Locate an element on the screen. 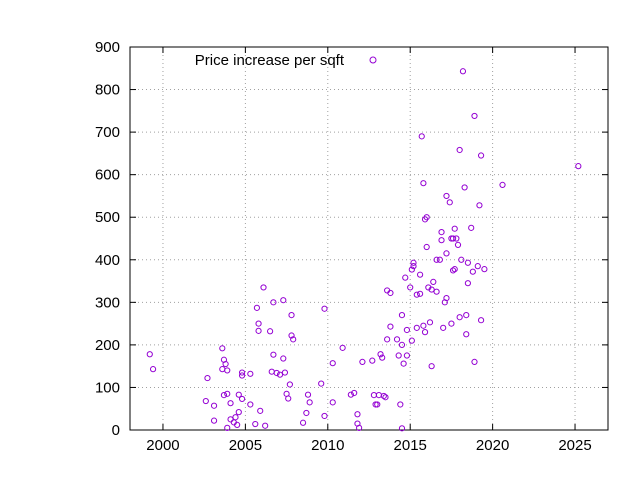 The width and height of the screenshot is (640, 480). x-tick-label: 2010 is located at coordinates (327, 445).